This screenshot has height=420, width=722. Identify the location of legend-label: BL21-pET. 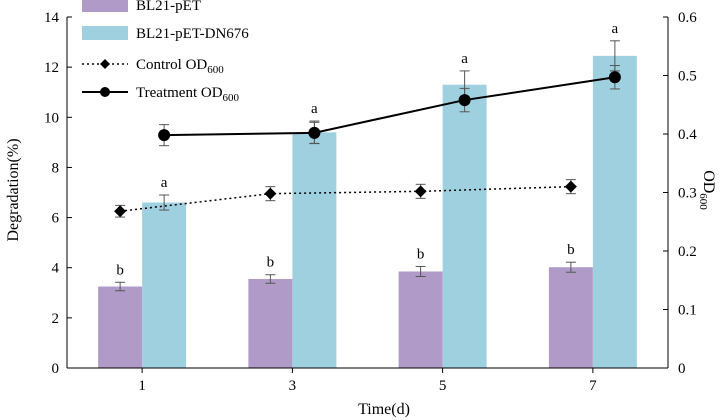
(168, 7).